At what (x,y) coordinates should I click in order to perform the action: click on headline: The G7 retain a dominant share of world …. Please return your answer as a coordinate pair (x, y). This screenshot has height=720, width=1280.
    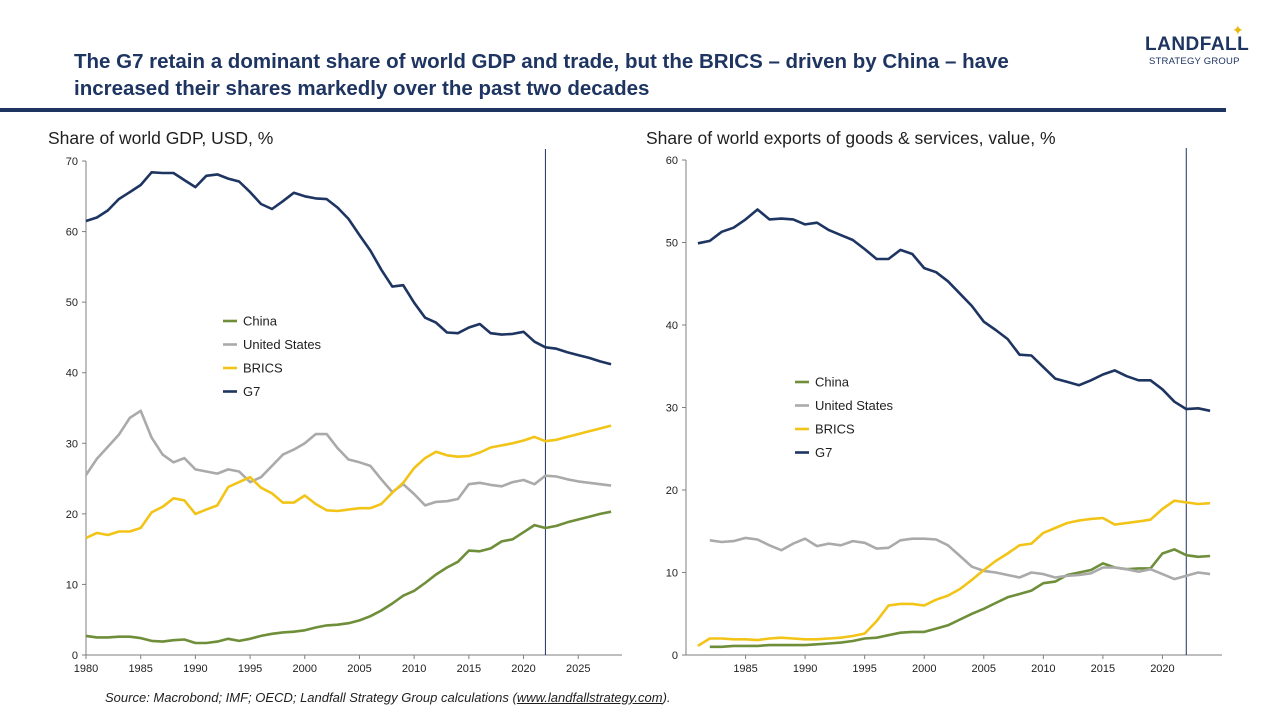
    Looking at the image, I should click on (541, 75).